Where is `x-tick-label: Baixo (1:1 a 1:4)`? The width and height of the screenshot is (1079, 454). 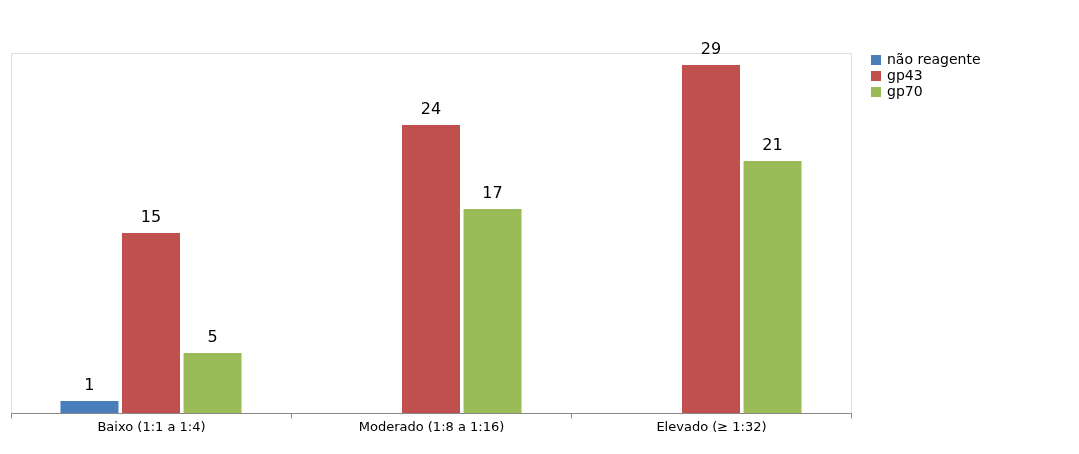
x-tick-label: Baixo (1:1 a 1:4) is located at coordinates (151, 426).